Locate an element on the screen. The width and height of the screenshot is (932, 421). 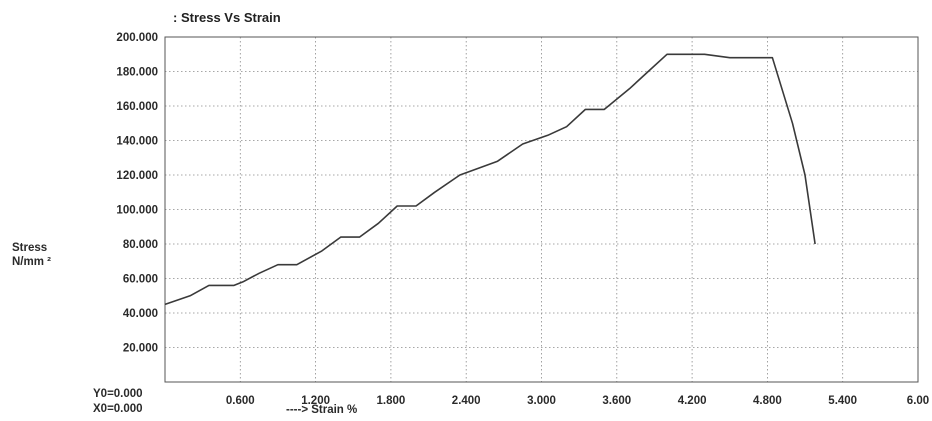
y-tick-label: 60.000 is located at coordinates (140, 280).